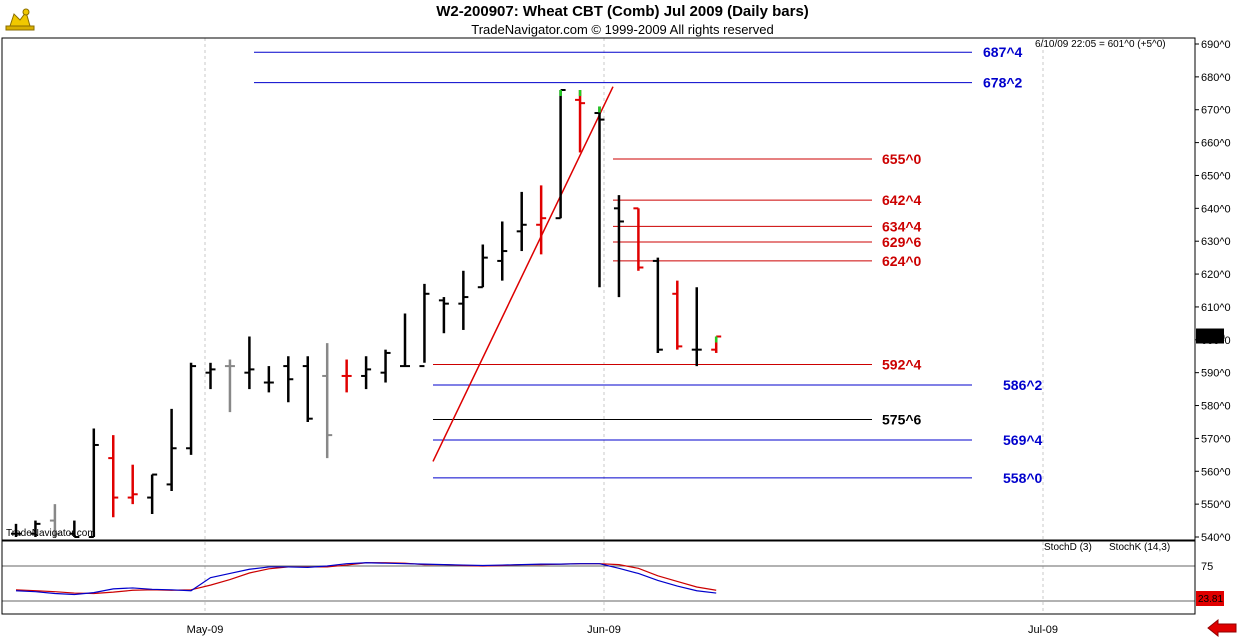 This screenshot has height=640, width=1245. What do you see at coordinates (1216, 538) in the screenshot?
I see `y-tick-label: 540^0` at bounding box center [1216, 538].